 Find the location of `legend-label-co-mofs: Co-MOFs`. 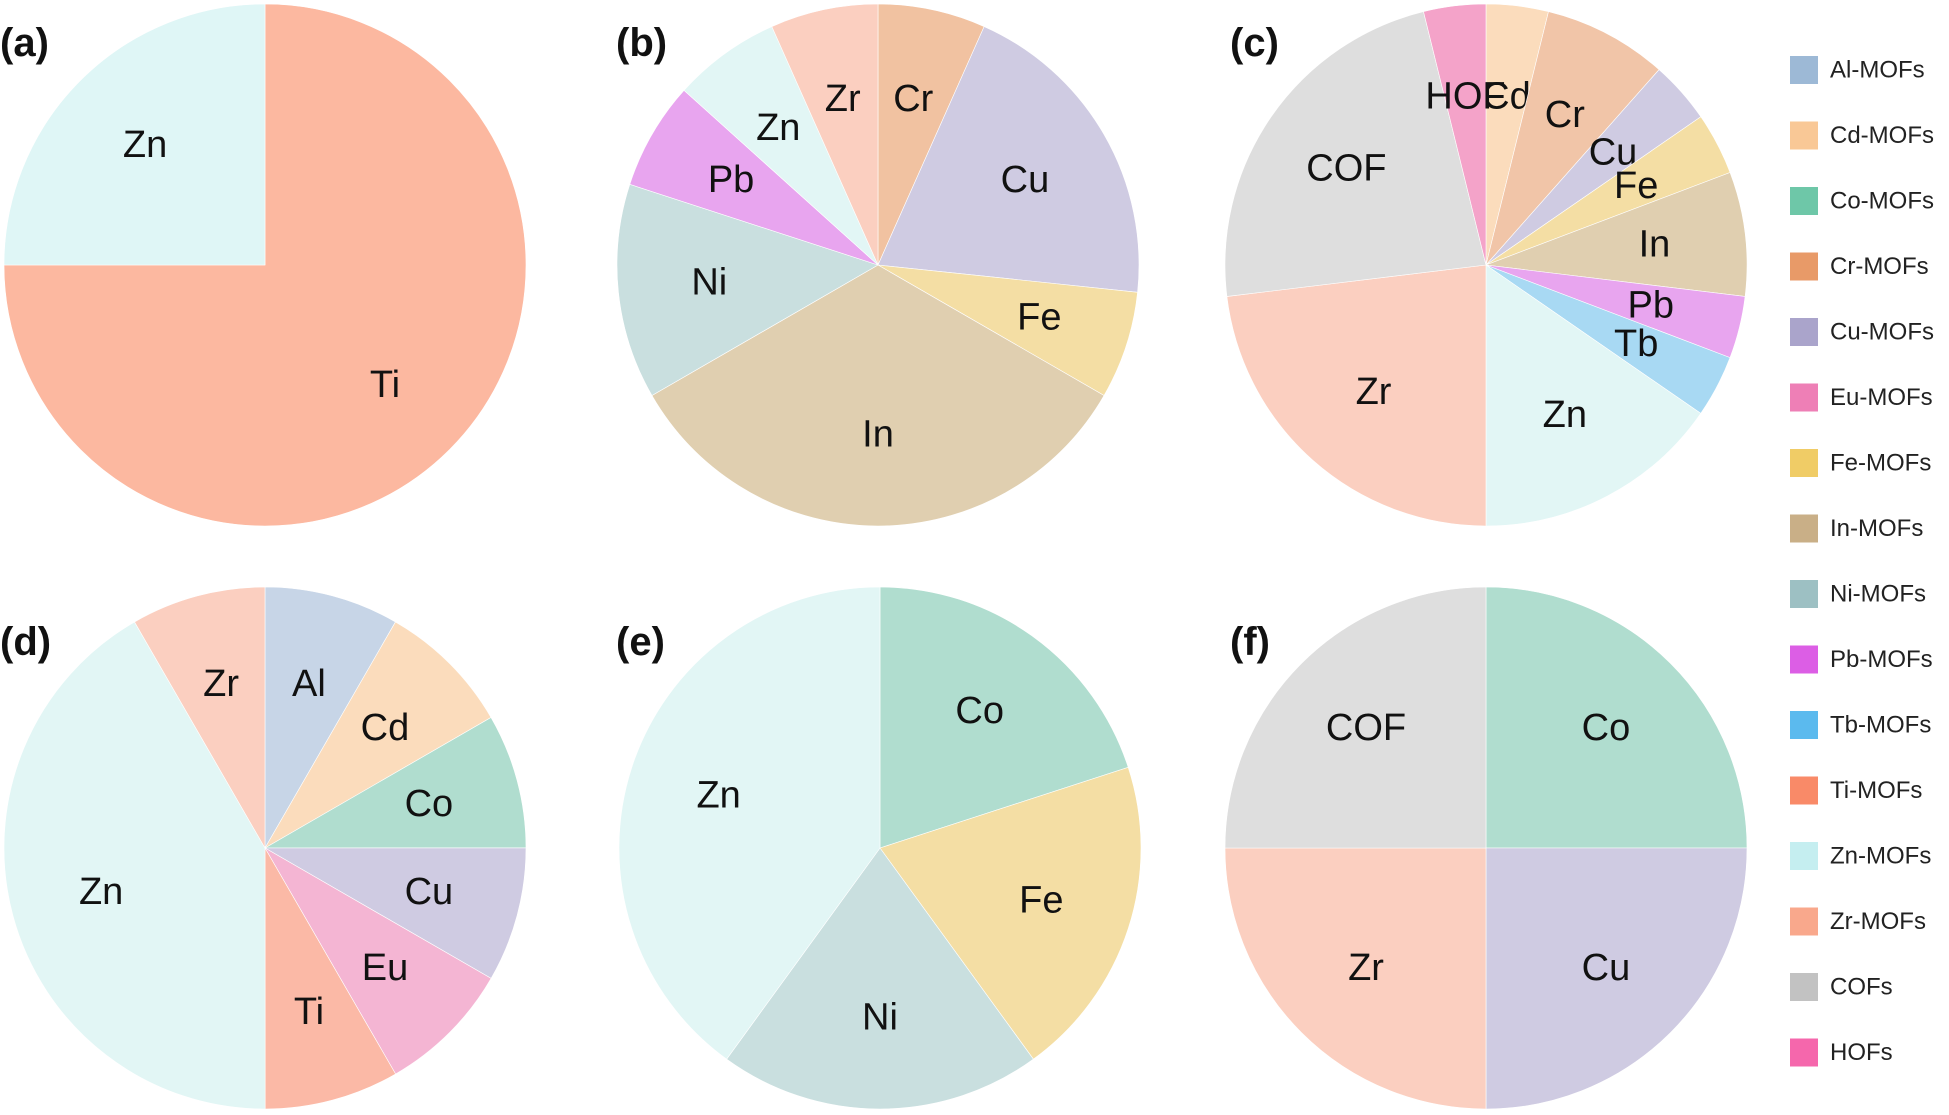

legend-label-co-mofs: Co-MOFs is located at coordinates (1882, 201).